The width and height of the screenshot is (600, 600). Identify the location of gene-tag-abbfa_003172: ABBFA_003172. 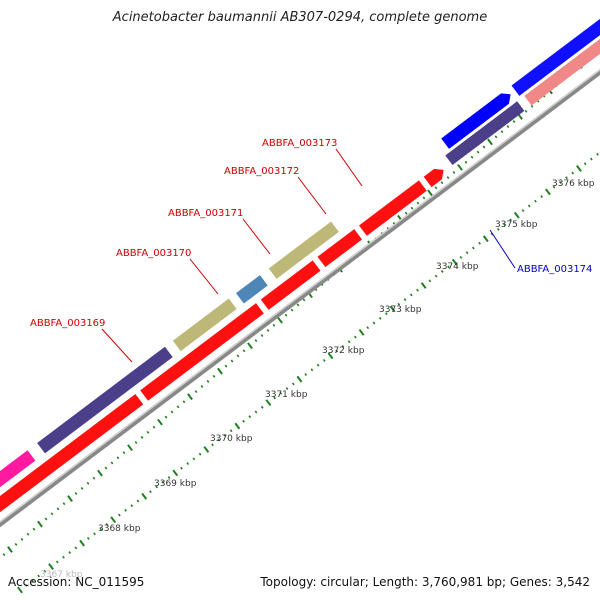
(261, 171).